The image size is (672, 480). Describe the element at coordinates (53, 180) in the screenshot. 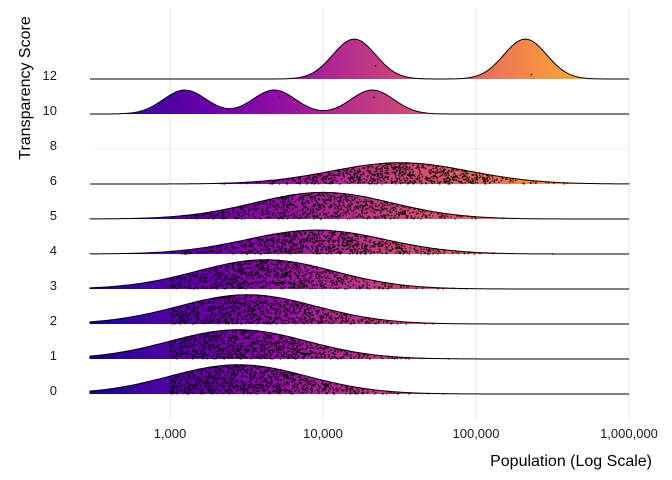

I see `y-tick-label-6: 6` at that location.